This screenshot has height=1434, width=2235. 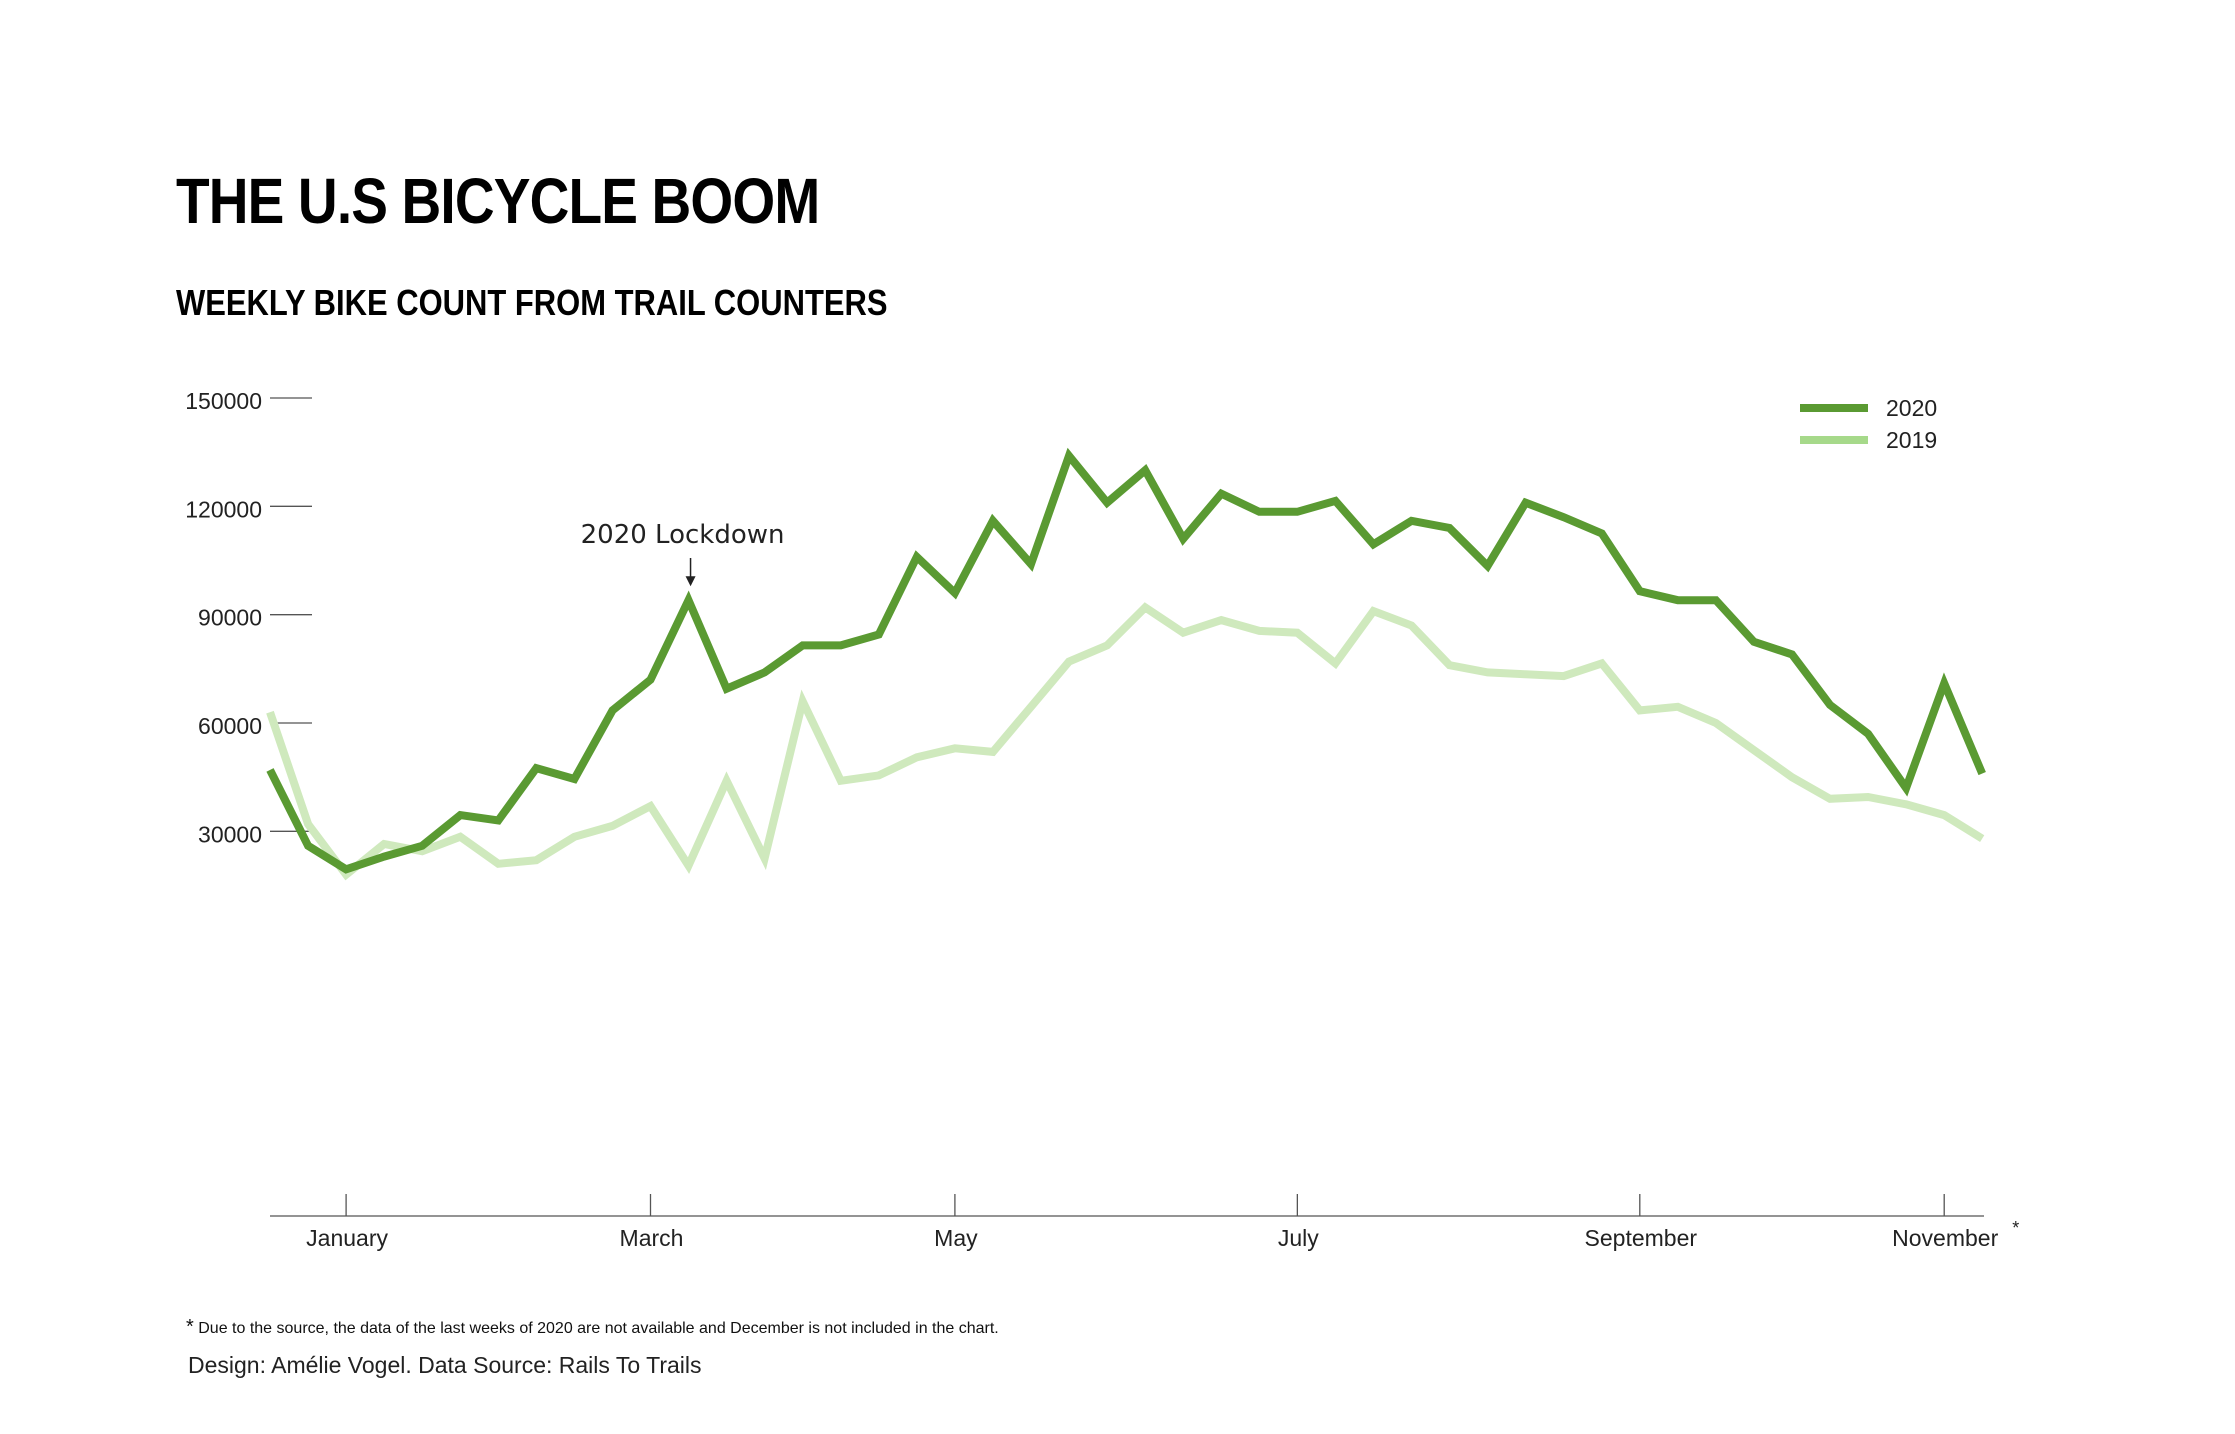 I want to click on page-subtitle: WEEKLY BIKE COUNT FROM TRAIL COUNTERS, so click(x=532, y=302).